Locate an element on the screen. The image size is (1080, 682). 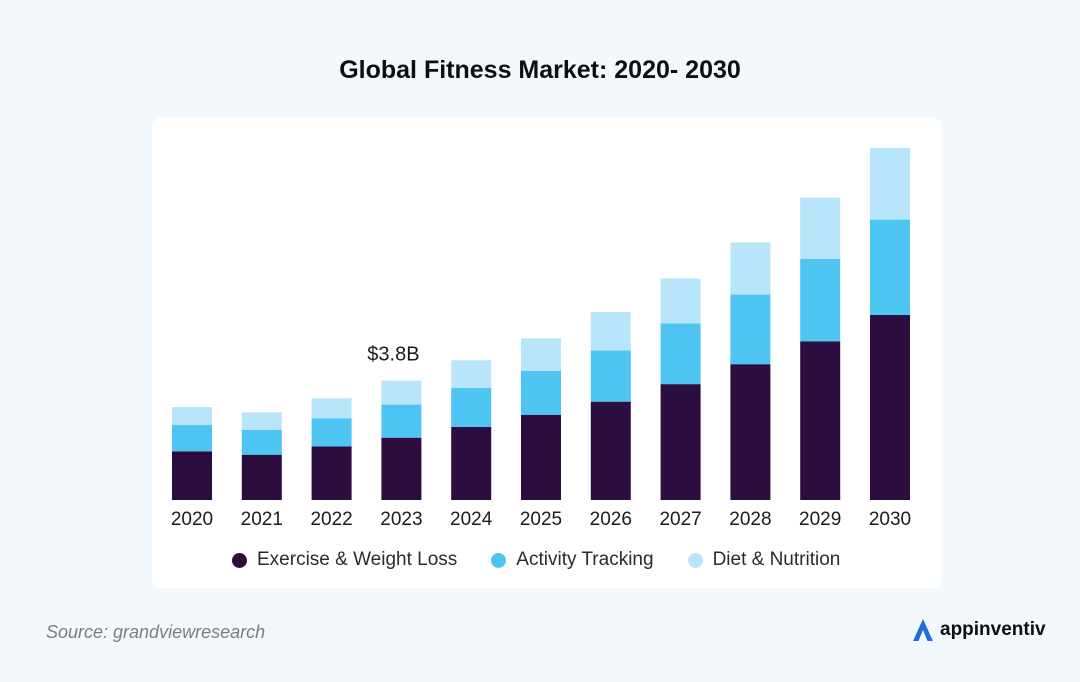
legend-swatch-exercise is located at coordinates (239, 560).